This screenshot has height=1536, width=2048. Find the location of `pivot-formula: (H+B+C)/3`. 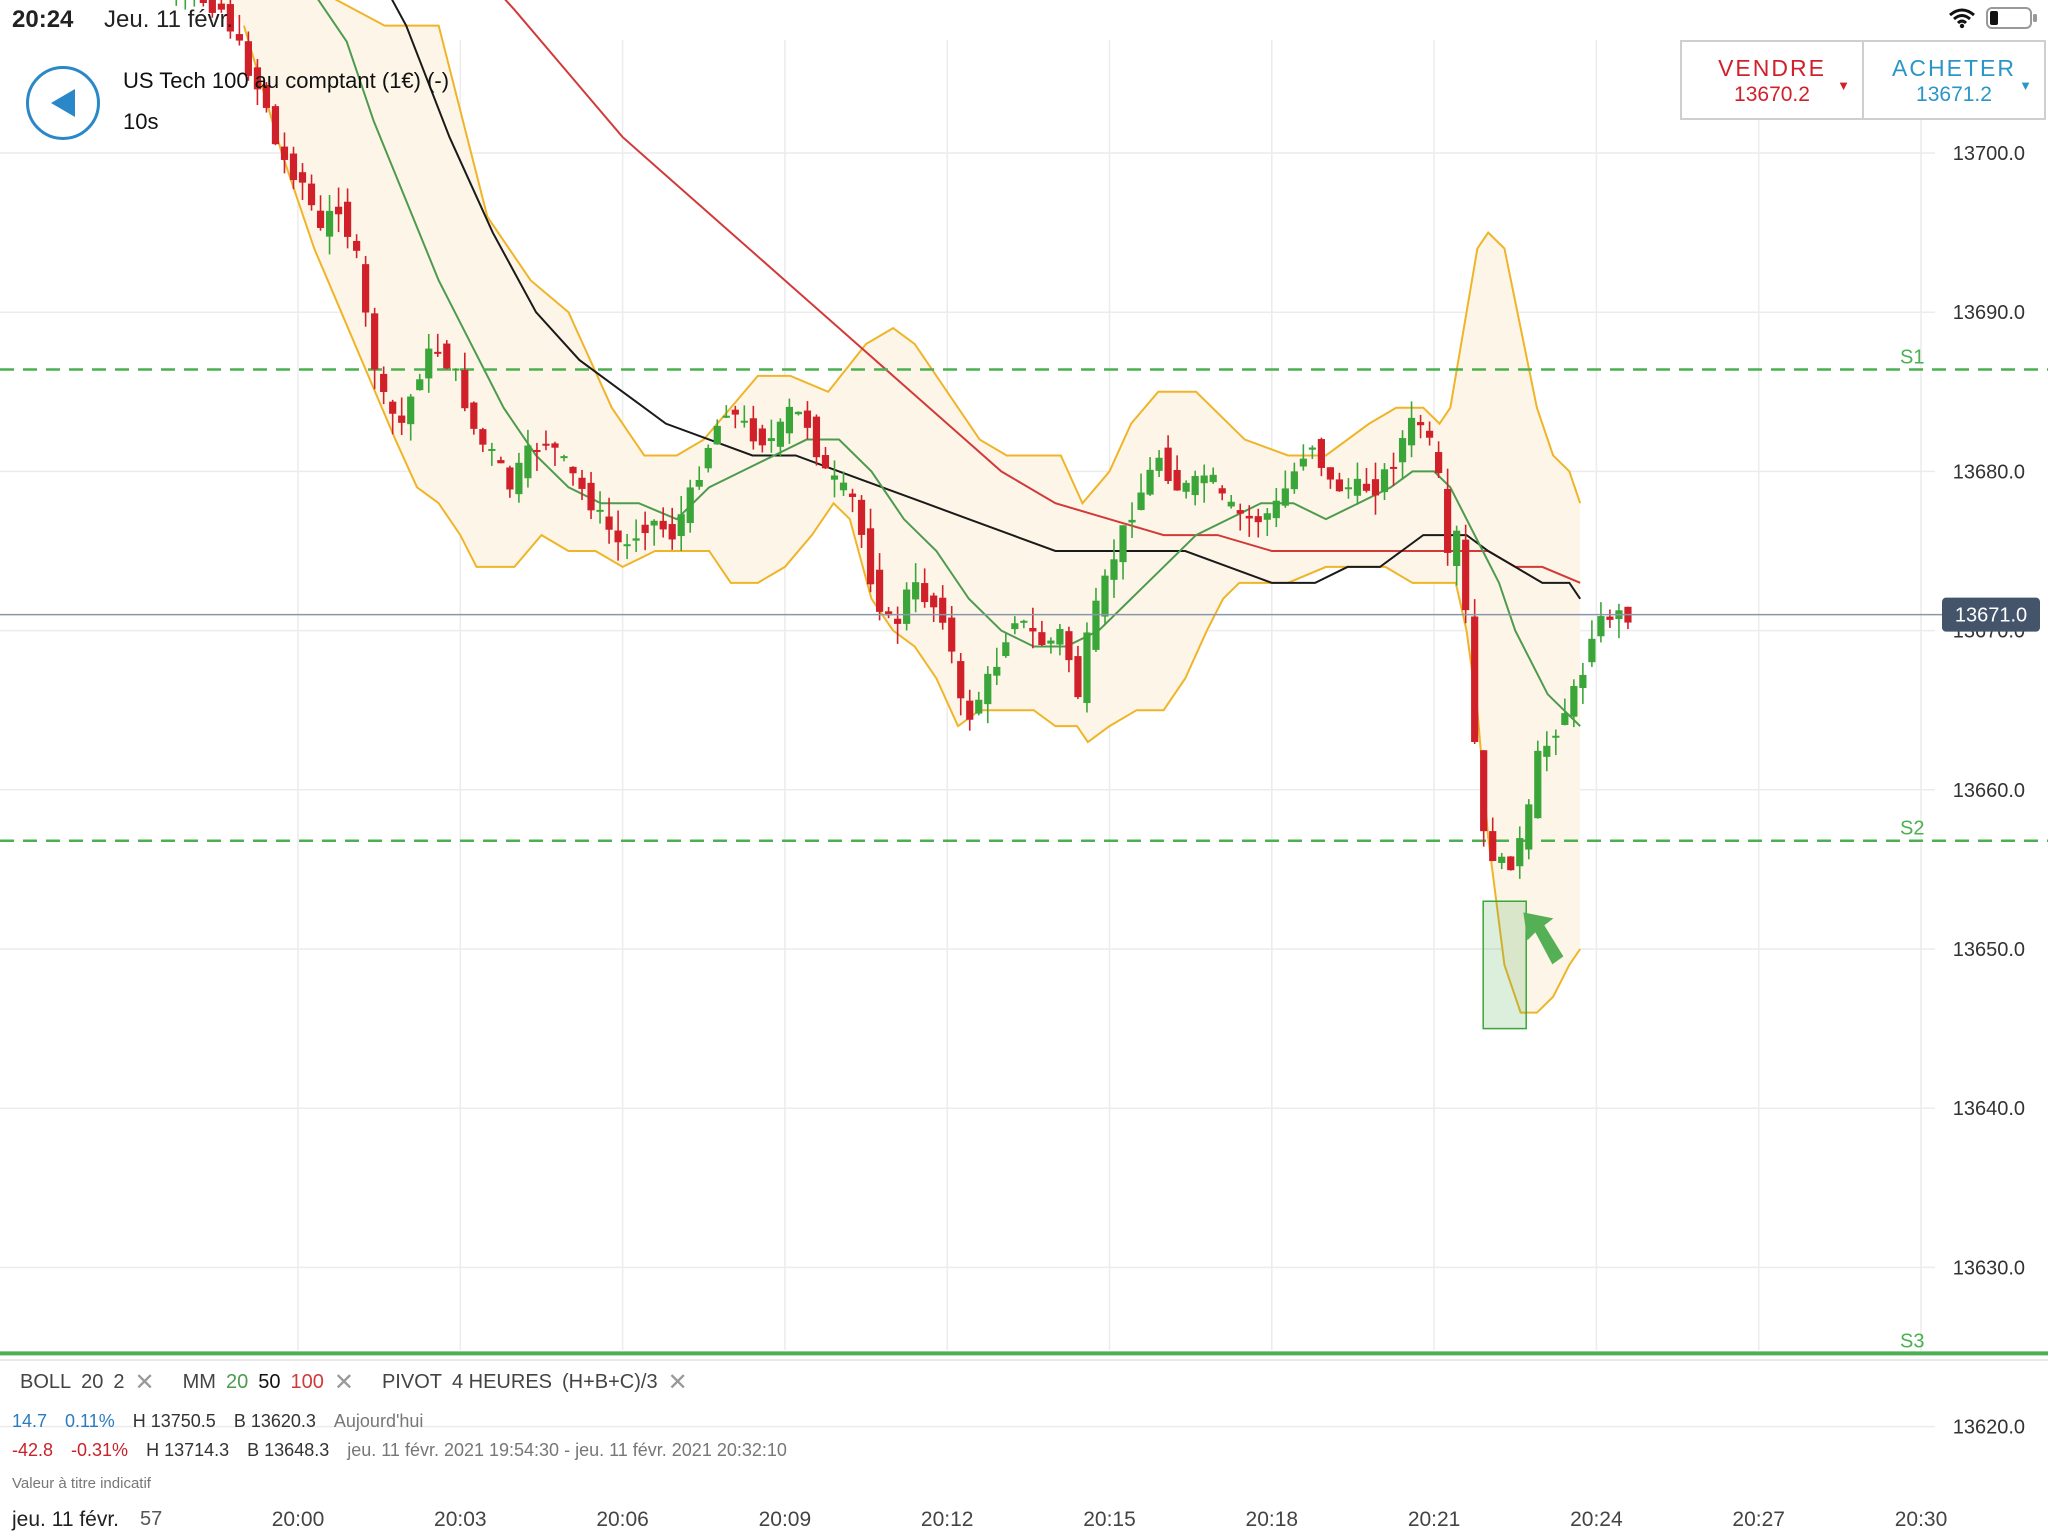

pivot-formula: (H+B+C)/3 is located at coordinates (610, 1382).